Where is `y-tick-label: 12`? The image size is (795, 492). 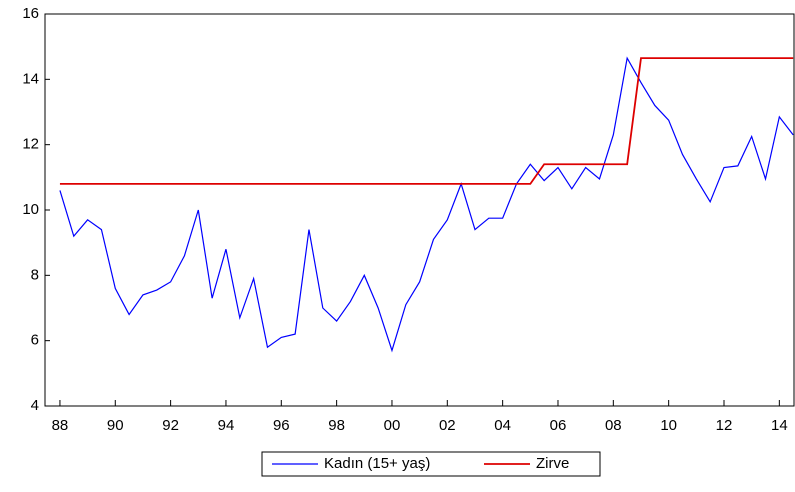 y-tick-label: 12 is located at coordinates (30, 144).